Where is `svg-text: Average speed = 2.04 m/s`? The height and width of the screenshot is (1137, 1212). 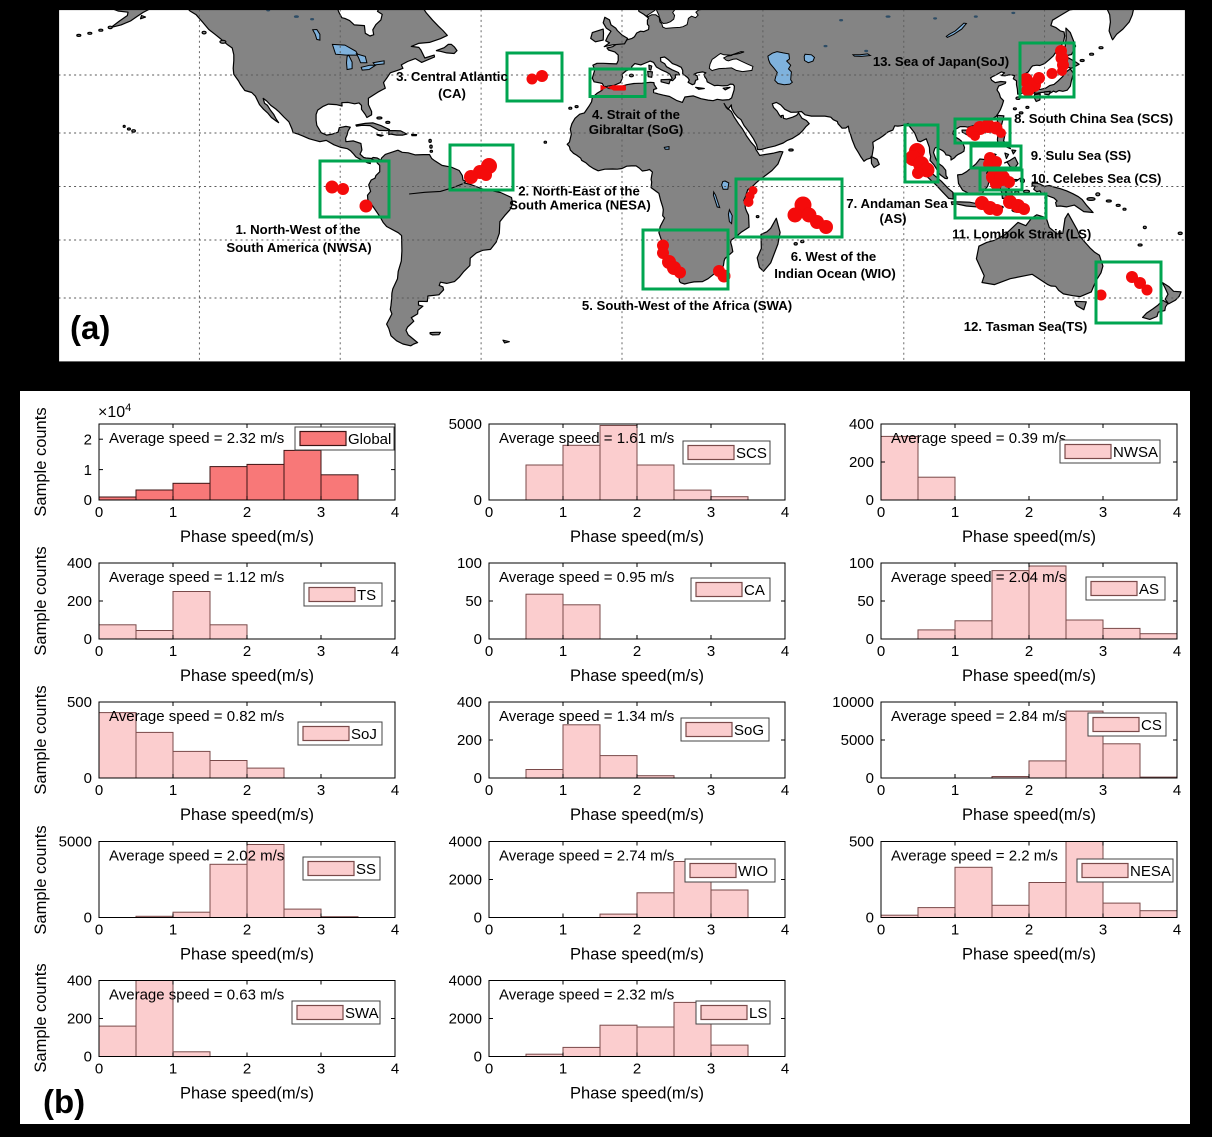
svg-text: Average speed = 2.04 m/s is located at coordinates (978, 577).